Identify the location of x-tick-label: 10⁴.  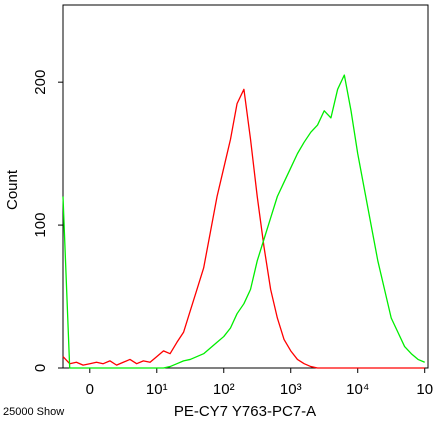
(357, 389).